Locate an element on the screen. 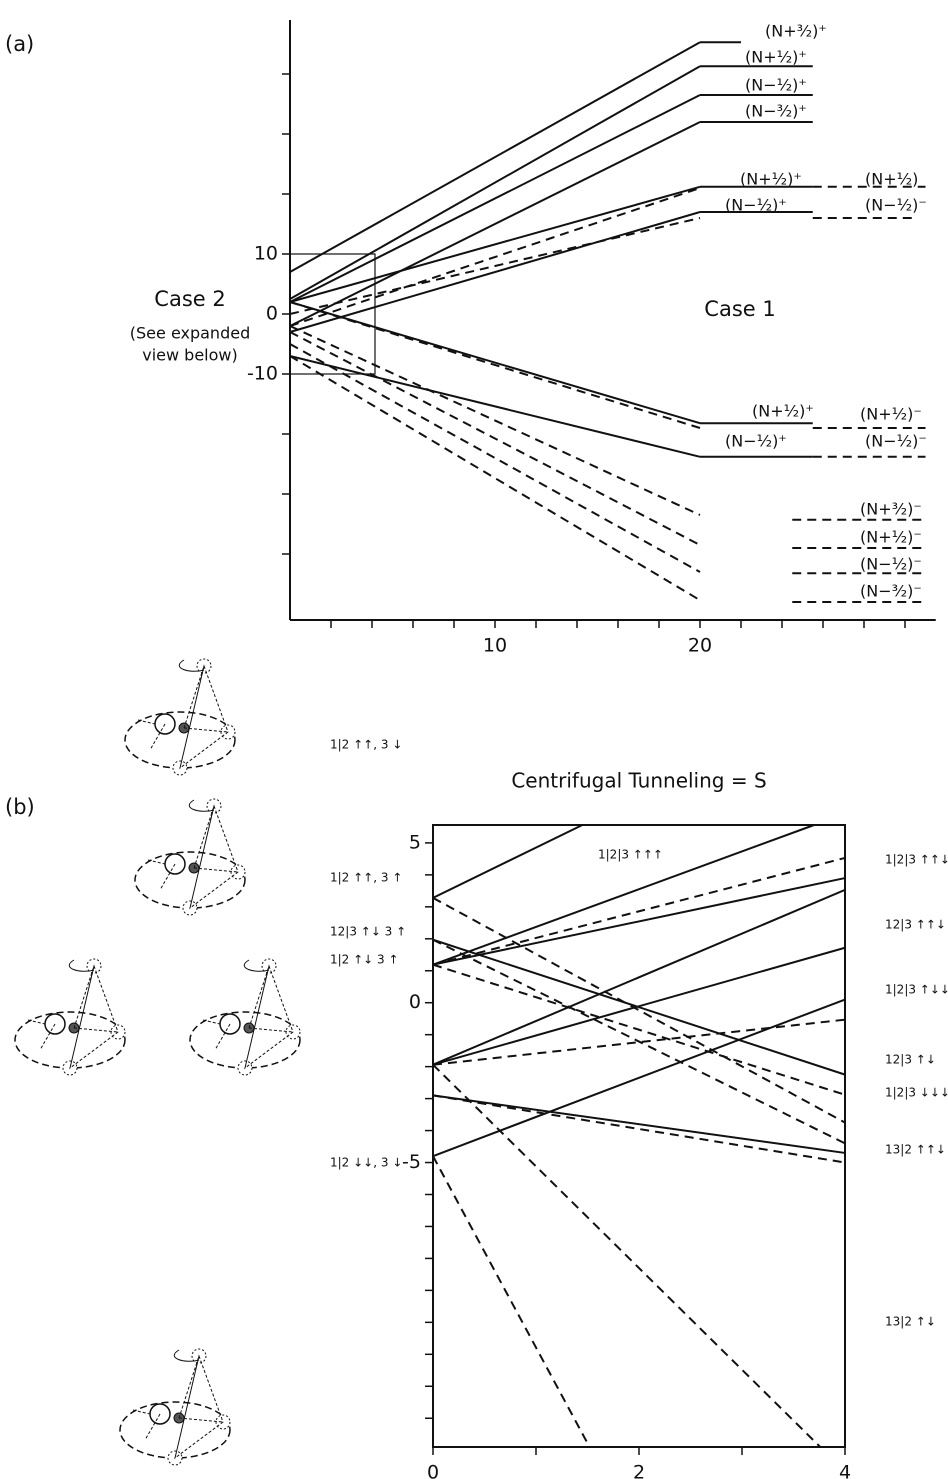 The image size is (948, 1479). annotation: 12|3 ↑↓ is located at coordinates (910, 1060).